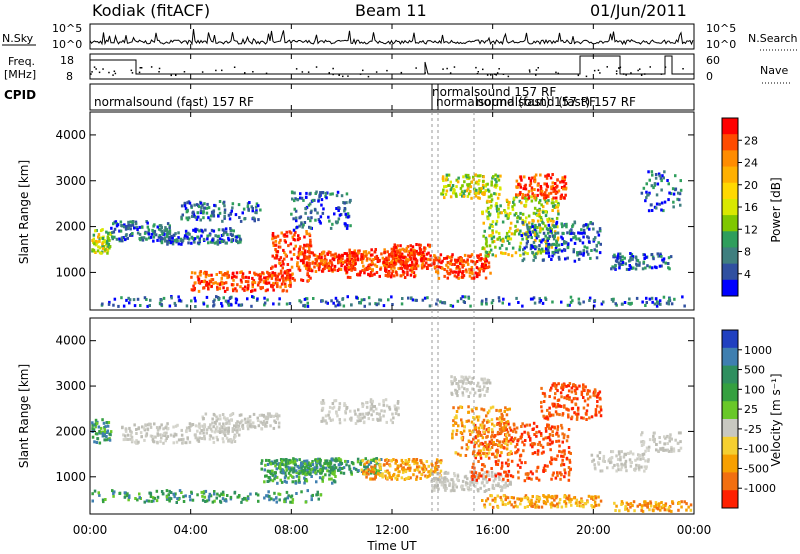 Image resolution: width=800 pixels, height=554 pixels. What do you see at coordinates (67, 28) in the screenshot?
I see `nsky-tick-top: 10^5` at bounding box center [67, 28].